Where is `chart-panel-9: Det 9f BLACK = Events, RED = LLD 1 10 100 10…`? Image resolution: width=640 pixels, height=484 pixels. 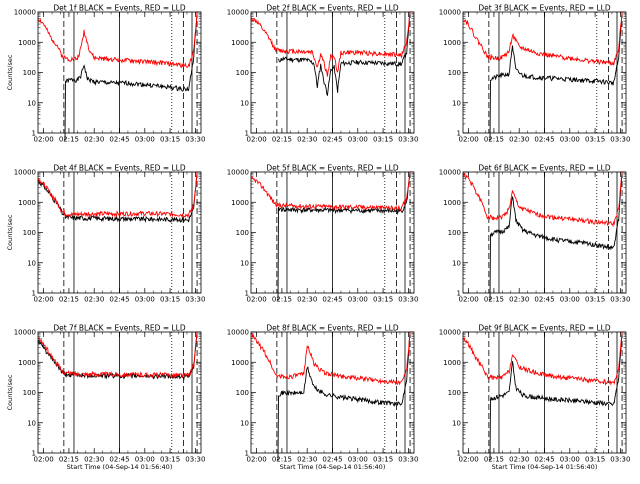
chart-panel-9: Det 9f BLACK = Events, RED = LLD 1 10 100 10… is located at coordinates (535, 398).